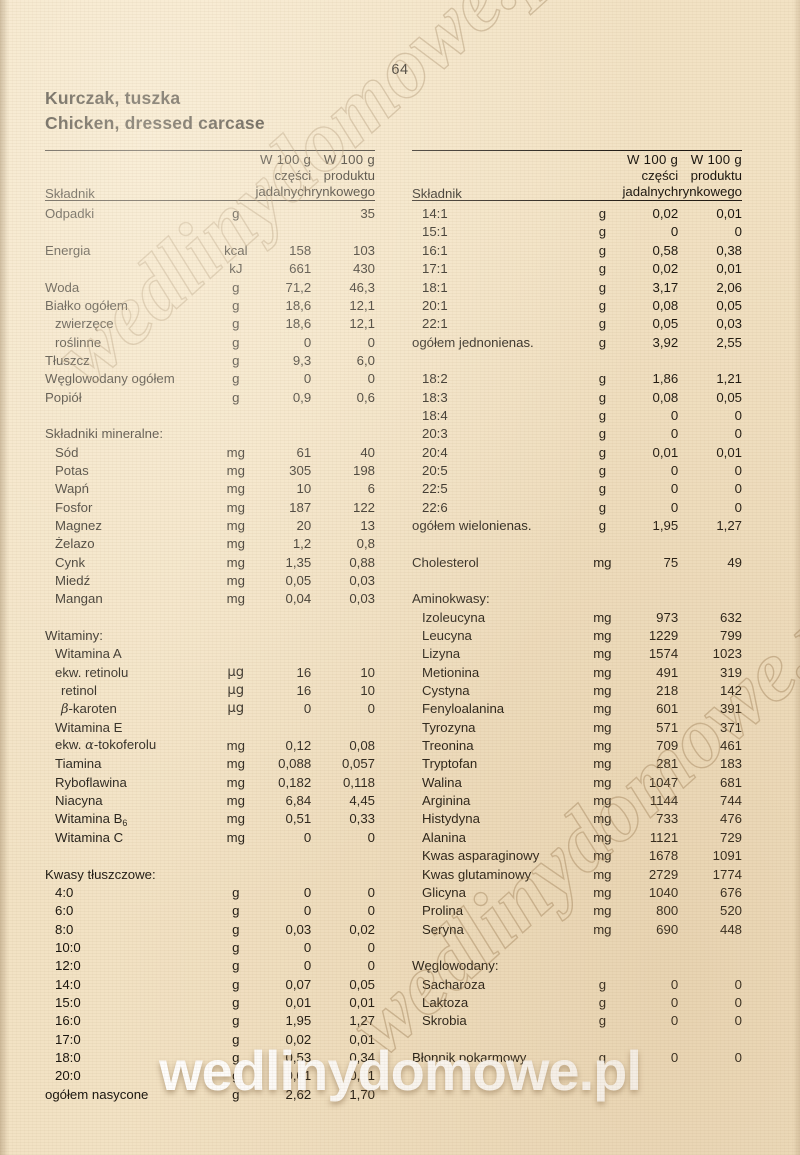 The width and height of the screenshot is (800, 1155). I want to click on table-row: 16:0 g 1,95 1,27, so click(210, 1018).